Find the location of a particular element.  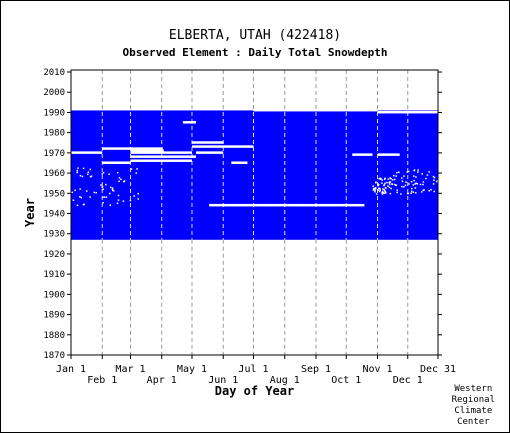

y-tick-label: 1980 is located at coordinates (54, 134).